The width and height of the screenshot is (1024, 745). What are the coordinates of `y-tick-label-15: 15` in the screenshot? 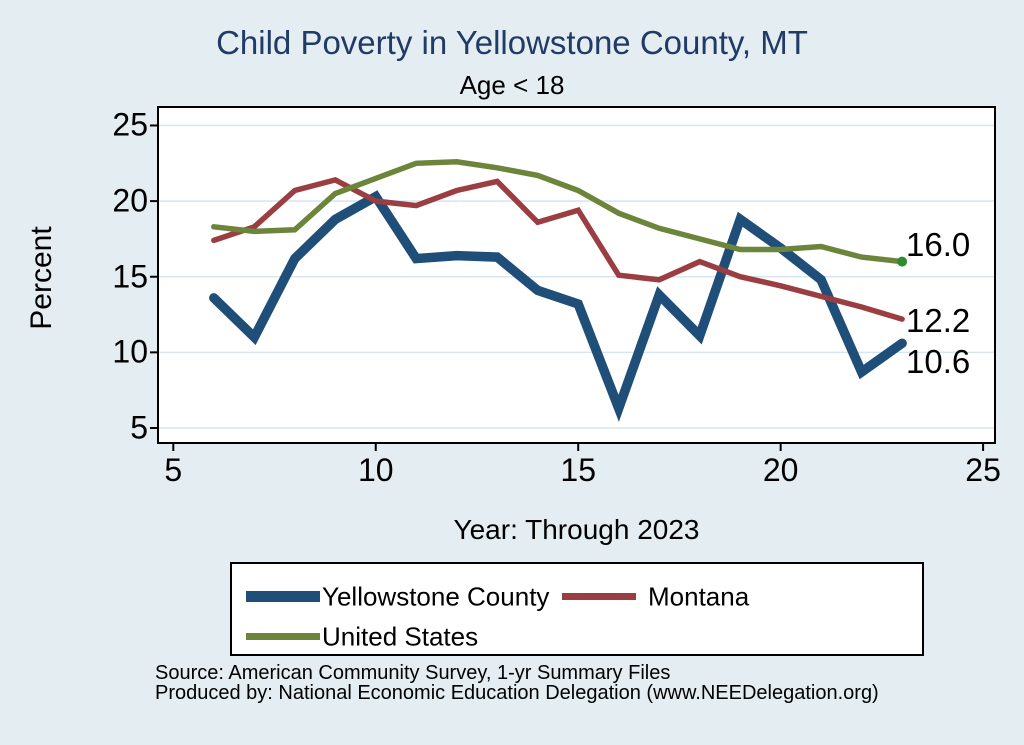 It's located at (130, 276).